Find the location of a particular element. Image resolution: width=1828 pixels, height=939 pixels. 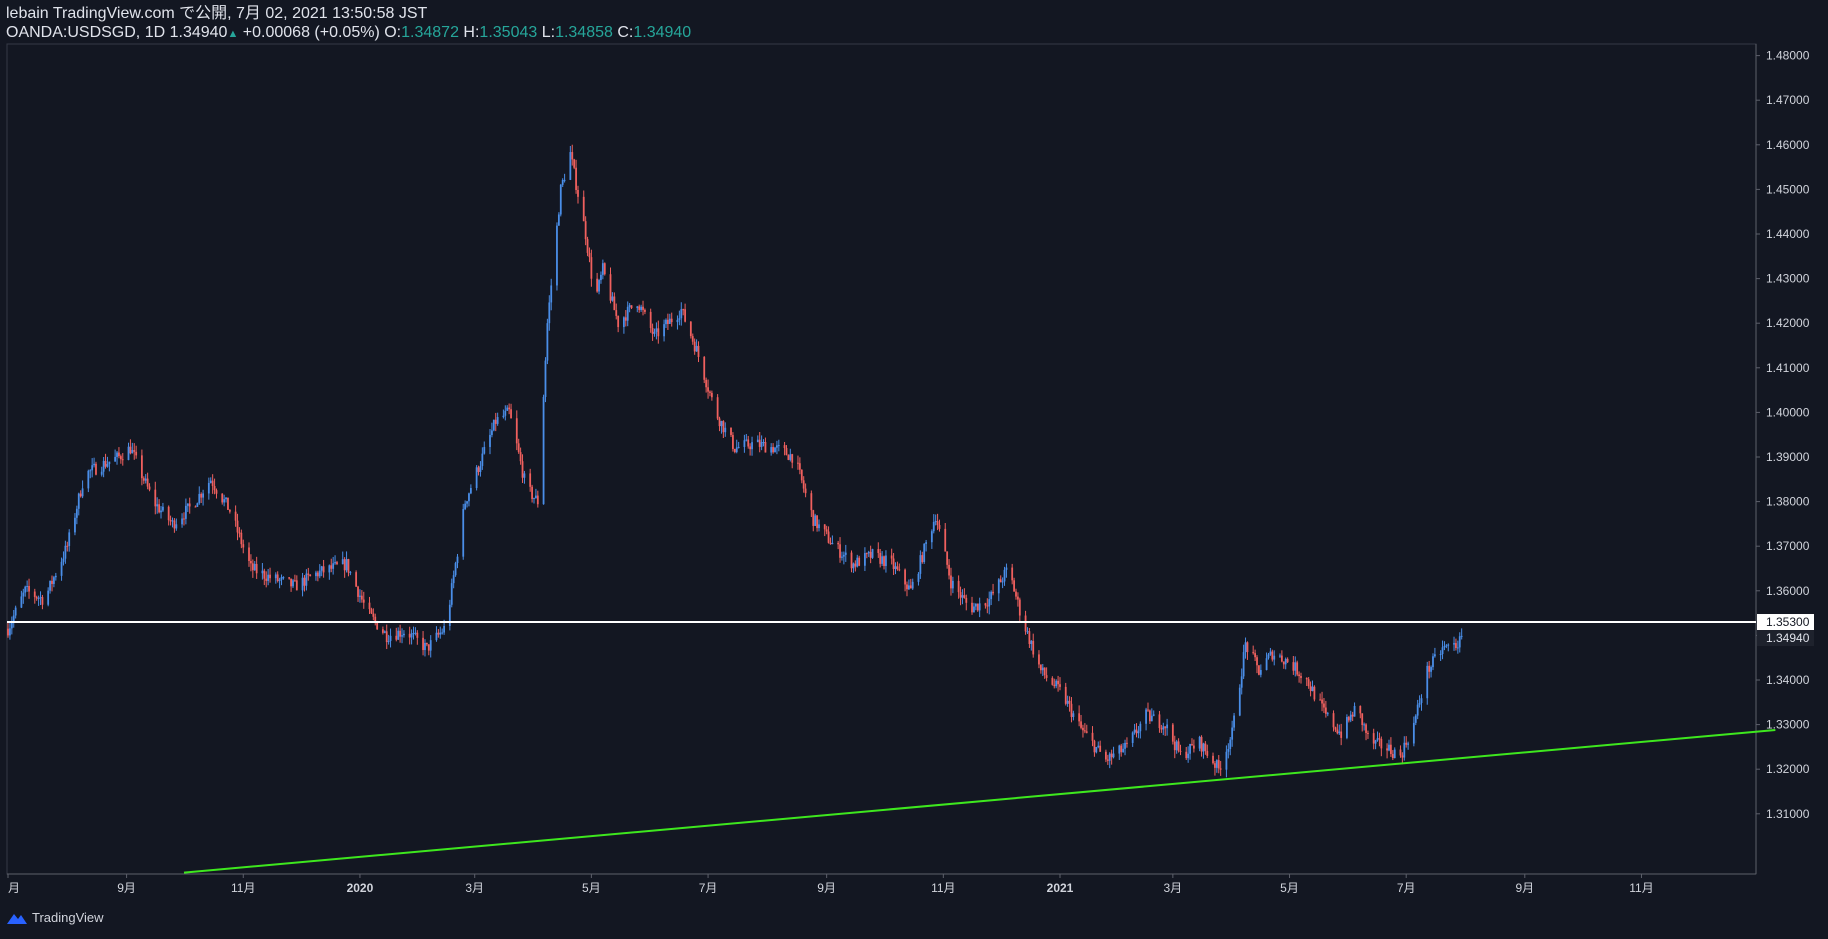

time-tick-label: 9月 is located at coordinates (826, 888).